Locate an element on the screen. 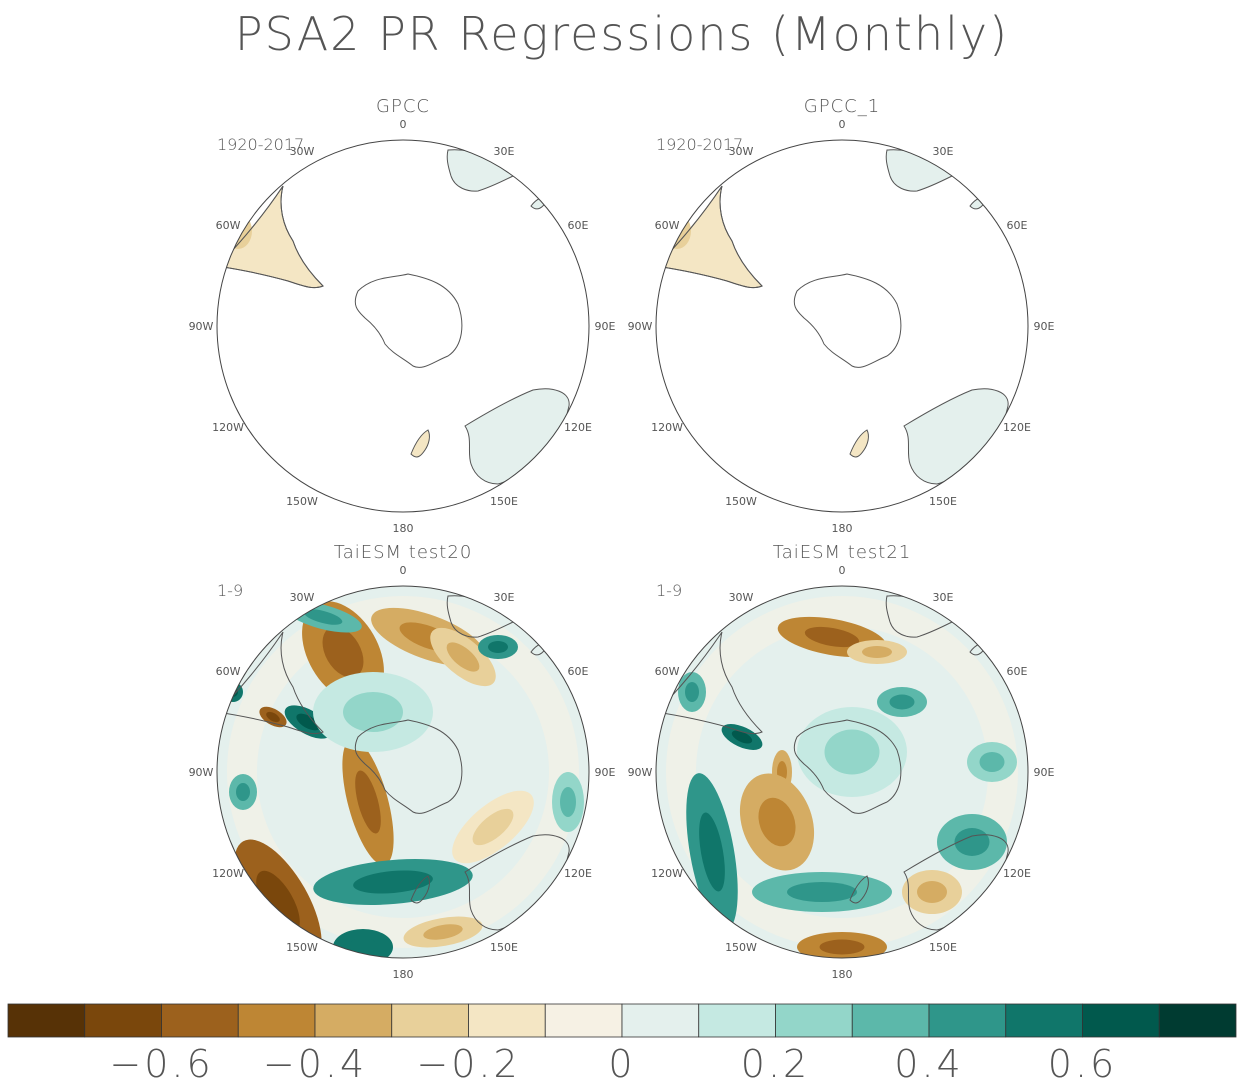  map-boundary is located at coordinates (403, 772).